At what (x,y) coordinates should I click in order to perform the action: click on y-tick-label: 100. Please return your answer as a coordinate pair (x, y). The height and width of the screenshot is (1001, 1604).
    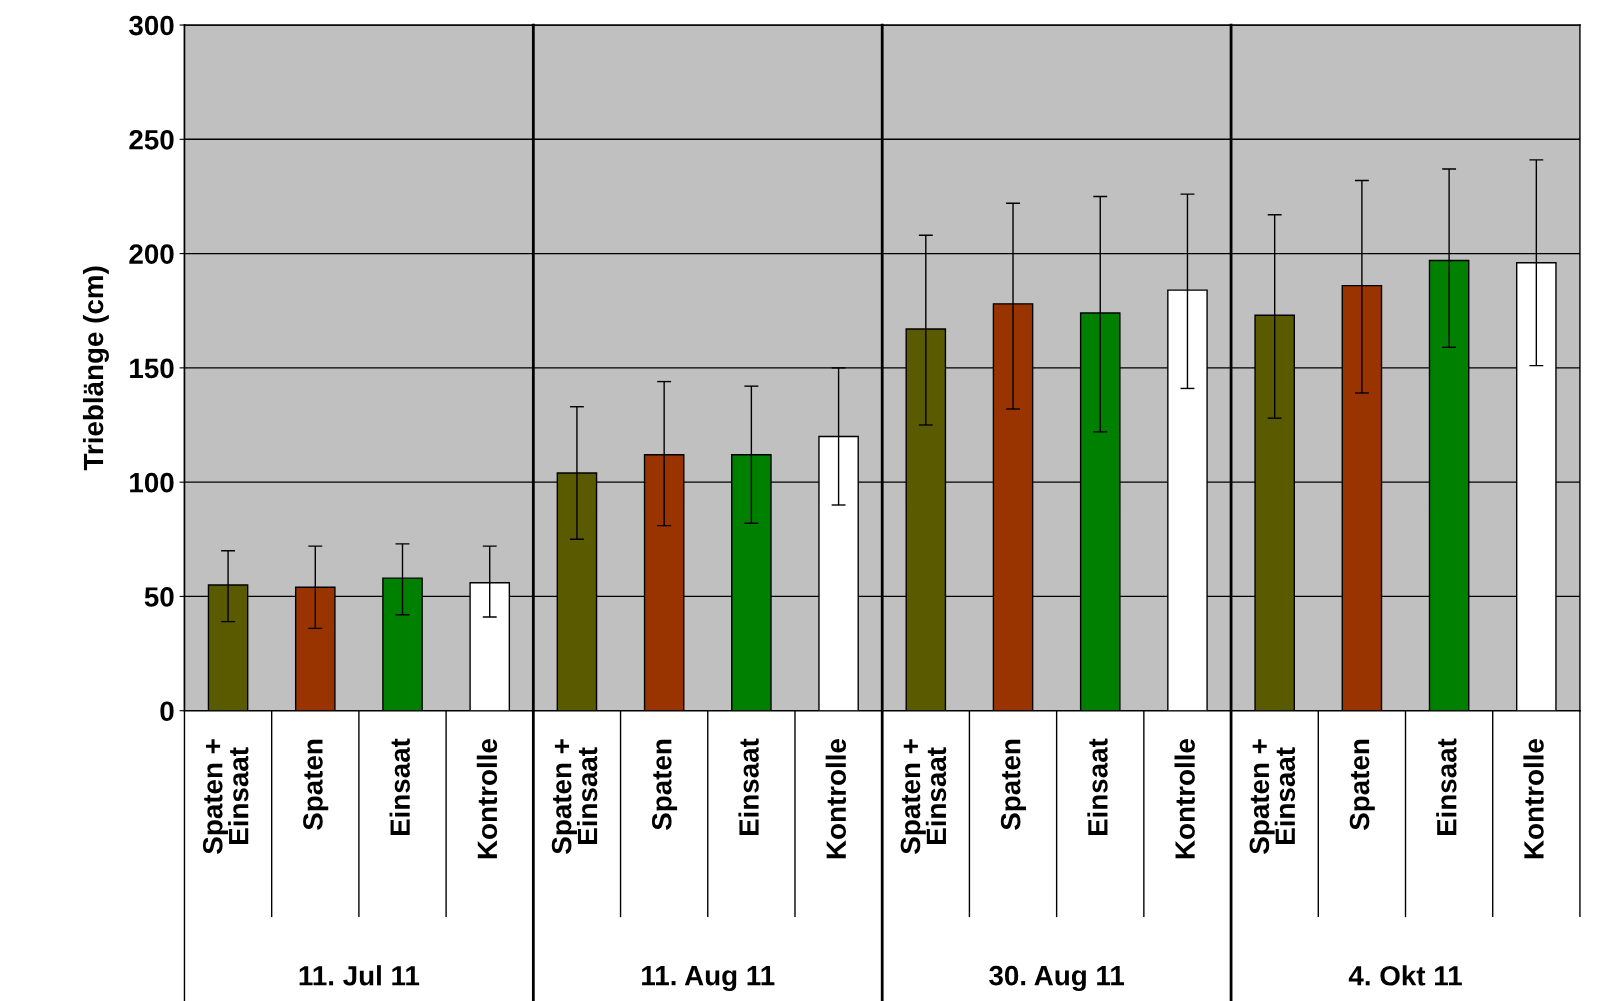
    Looking at the image, I should click on (152, 482).